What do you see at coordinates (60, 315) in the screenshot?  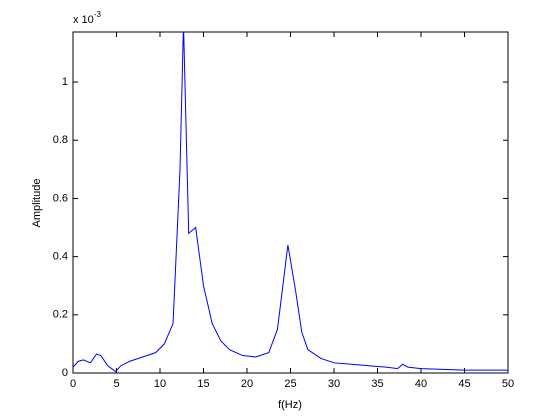 I see `y-tick-label: 0.2` at bounding box center [60, 315].